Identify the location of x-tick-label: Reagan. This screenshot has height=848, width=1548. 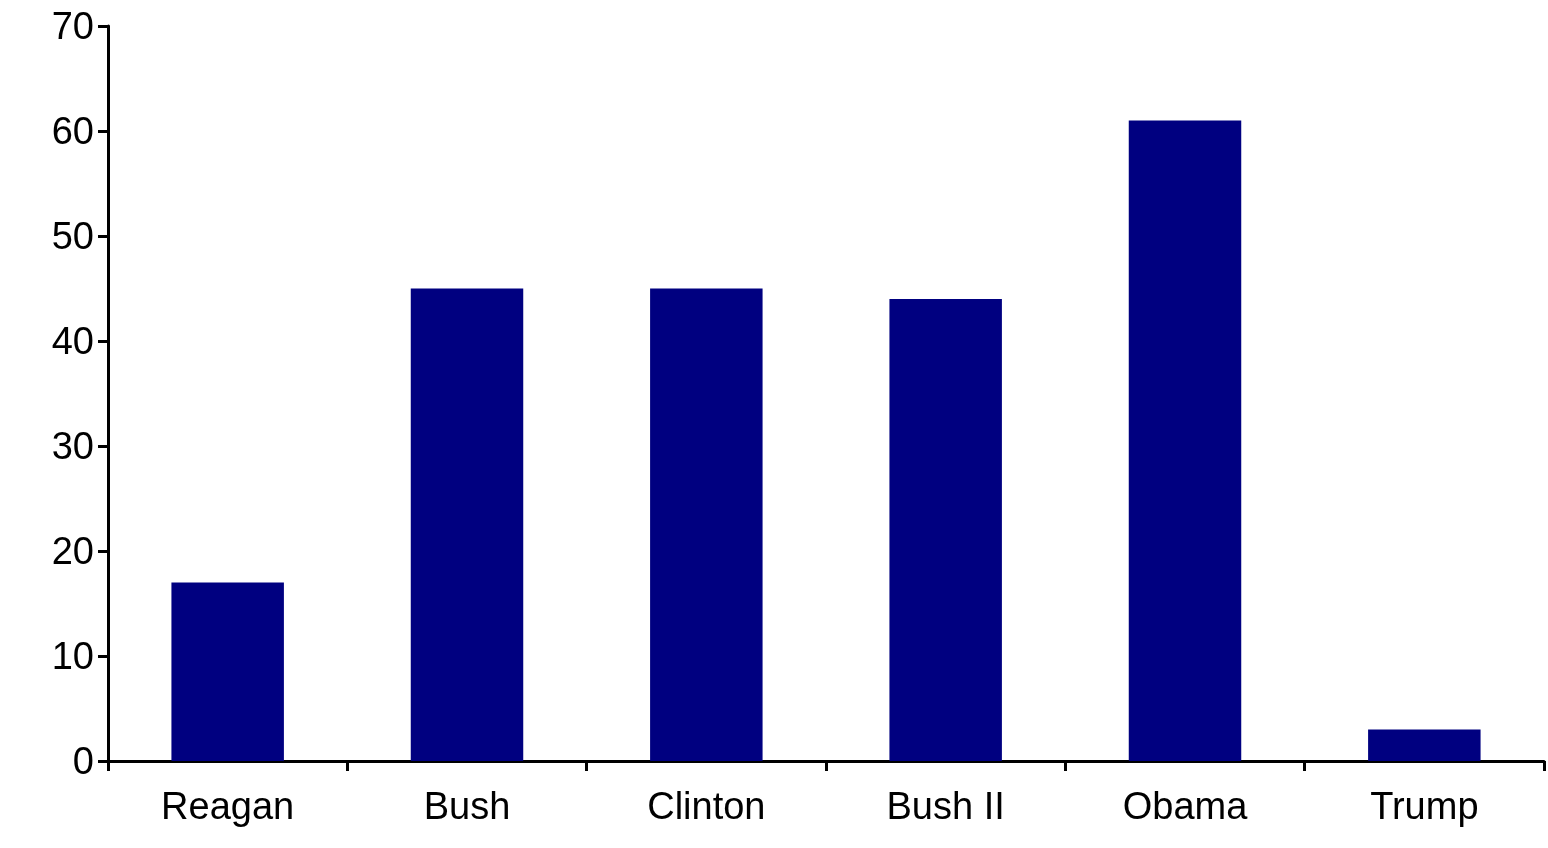
(228, 806).